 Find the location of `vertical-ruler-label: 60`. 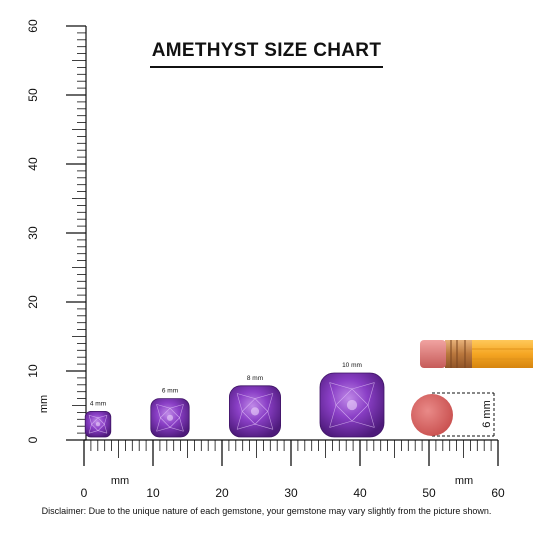

vertical-ruler-label: 60 is located at coordinates (33, 26).